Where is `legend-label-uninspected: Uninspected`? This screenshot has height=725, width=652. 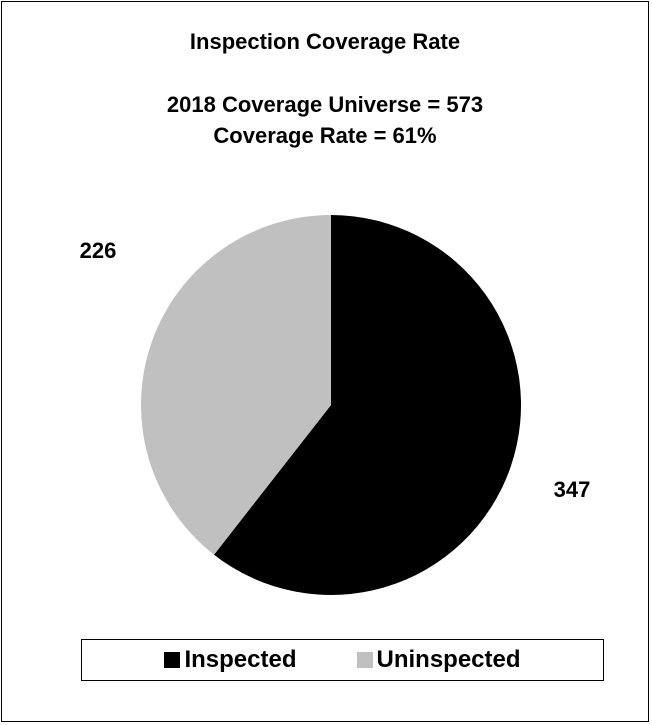
legend-label-uninspected: Uninspected is located at coordinates (448, 659).